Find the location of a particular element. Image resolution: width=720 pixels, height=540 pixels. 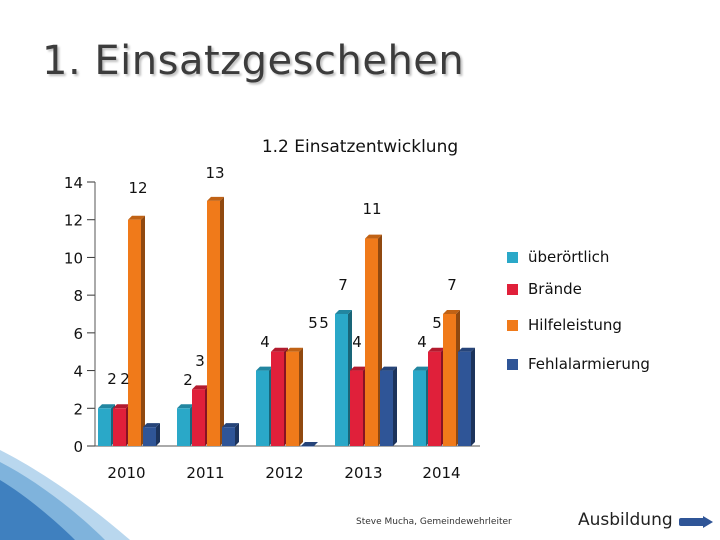

y-tick-label: 0 is located at coordinates (78, 447).